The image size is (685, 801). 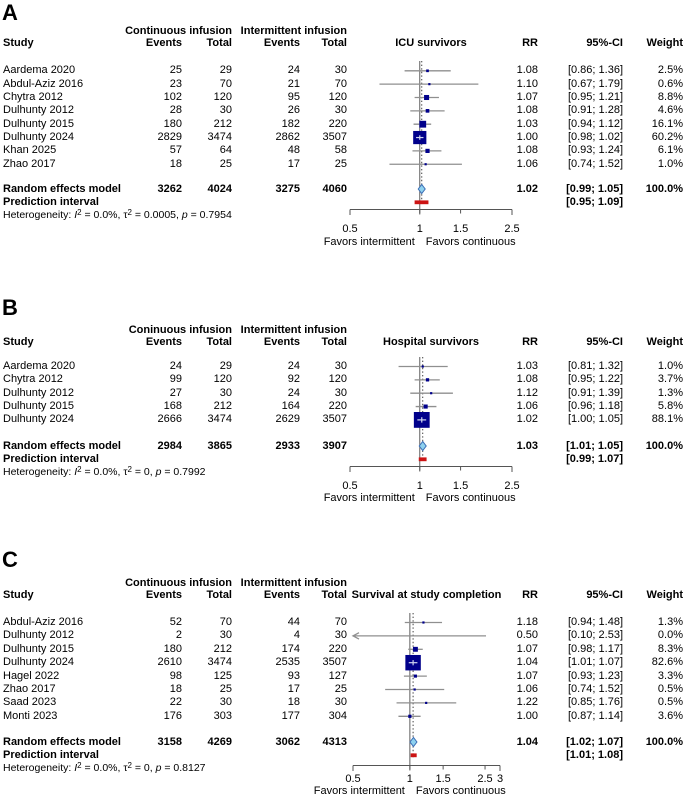 I want to click on heterogeneity-part-p_eq: = 0.7954, so click(x=209, y=215).